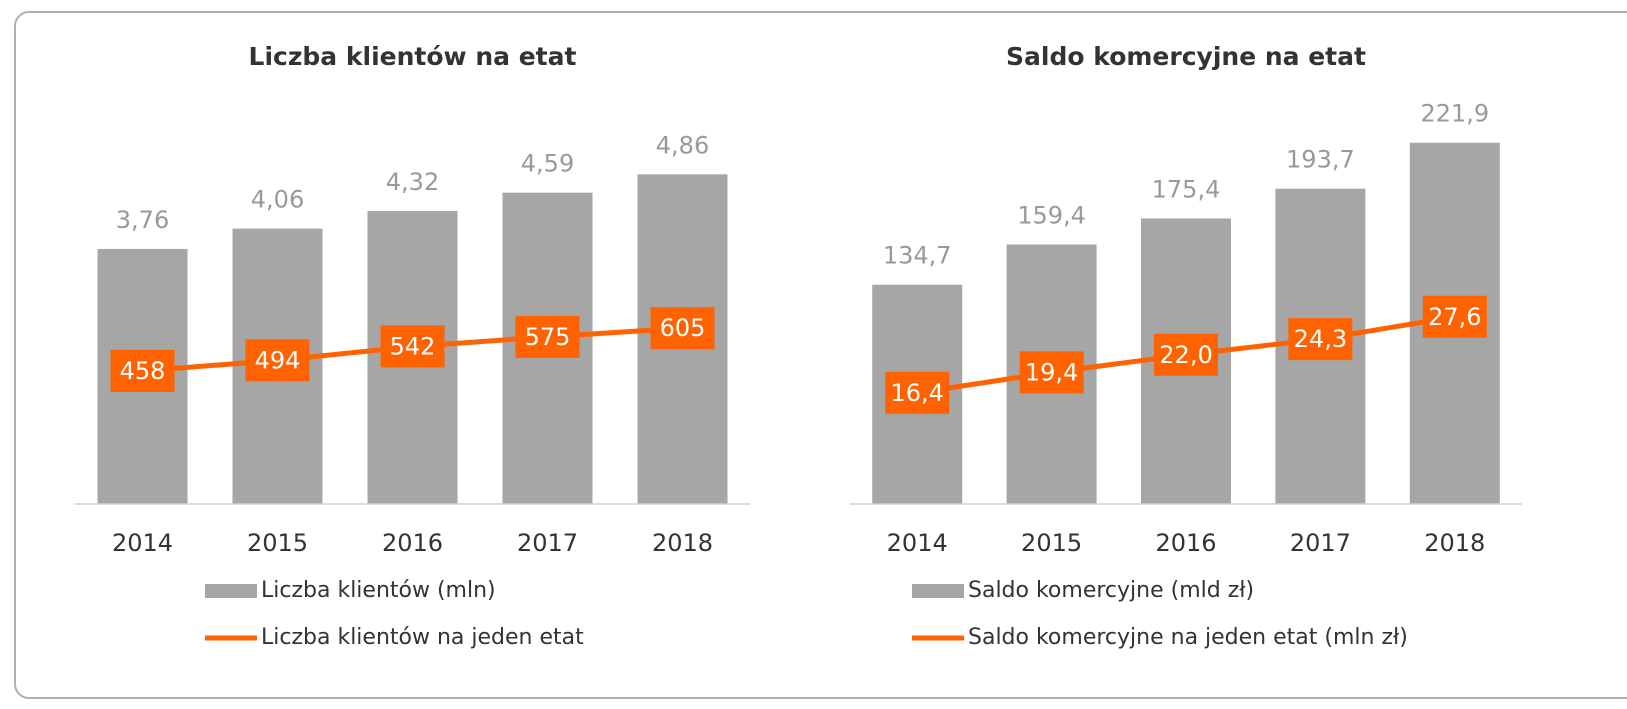 The width and height of the screenshot is (1627, 709). I want to click on bar-value-label: 3,76, so click(142, 220).